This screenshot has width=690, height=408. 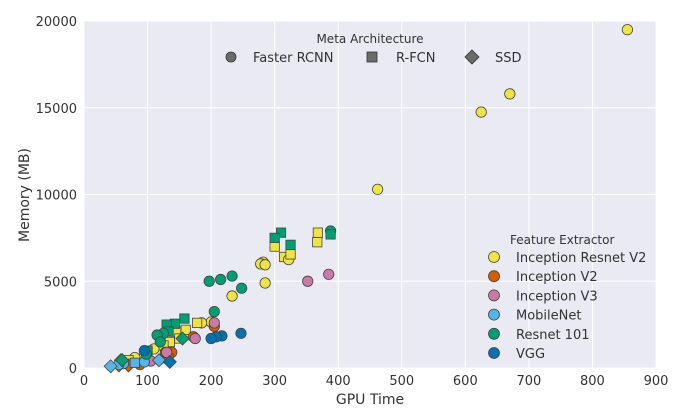 I want to click on x-tick-label: 900, so click(x=656, y=381).